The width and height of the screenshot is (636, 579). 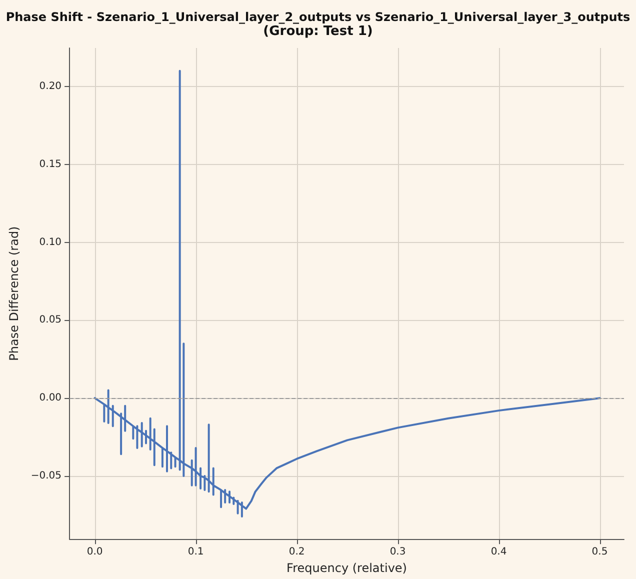 I want to click on x-tick-label: 0.1, so click(x=196, y=552).